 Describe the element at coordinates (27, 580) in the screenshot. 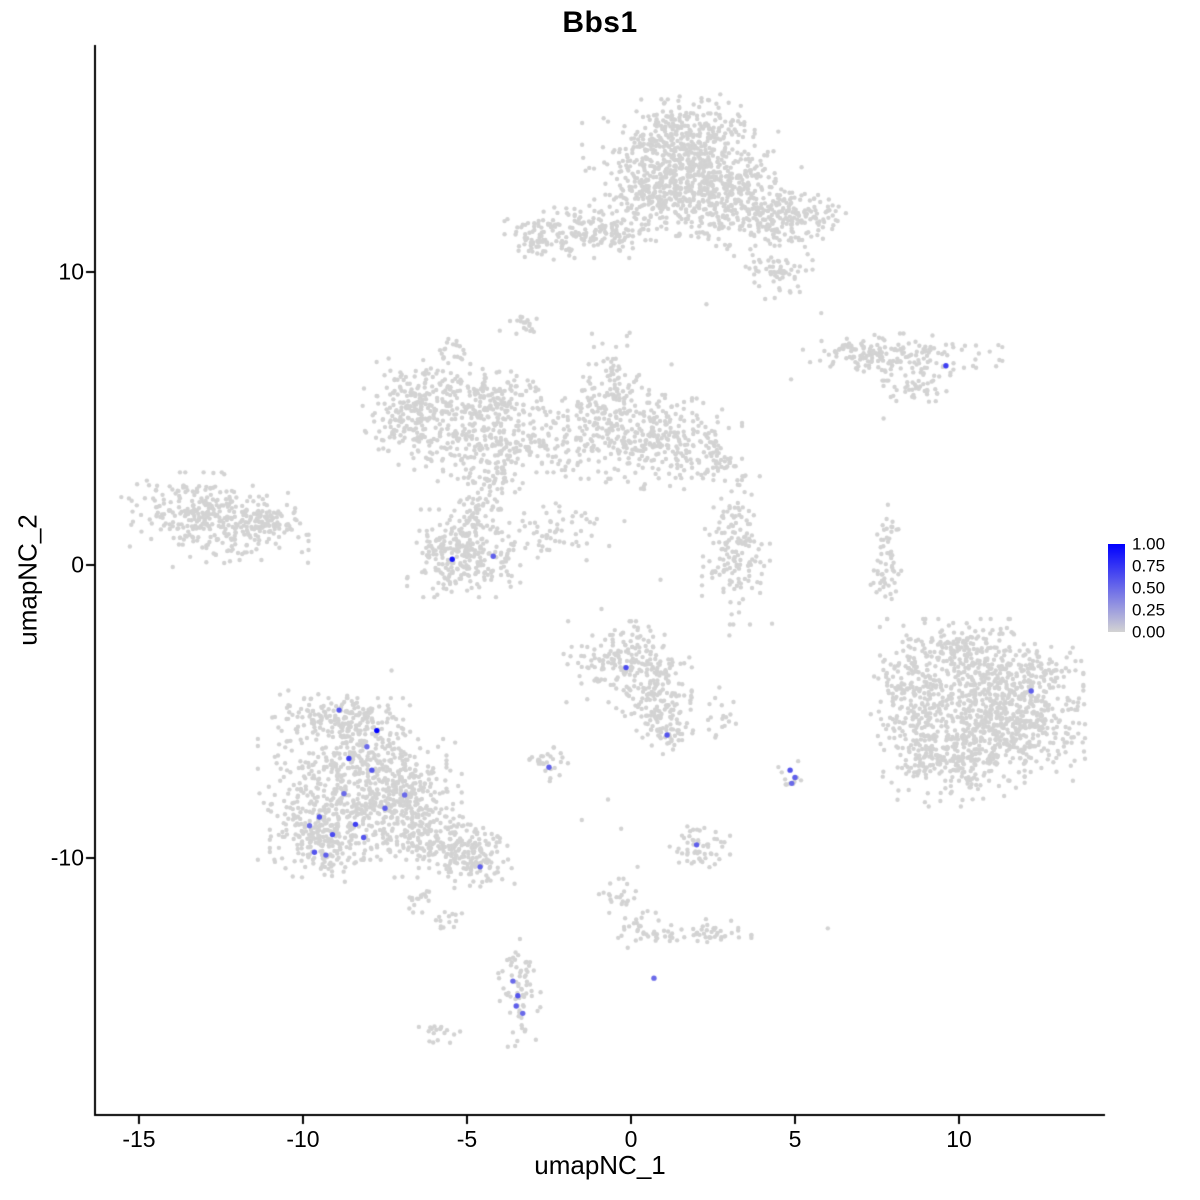

I see `y-axis-title: umapNC_2` at that location.